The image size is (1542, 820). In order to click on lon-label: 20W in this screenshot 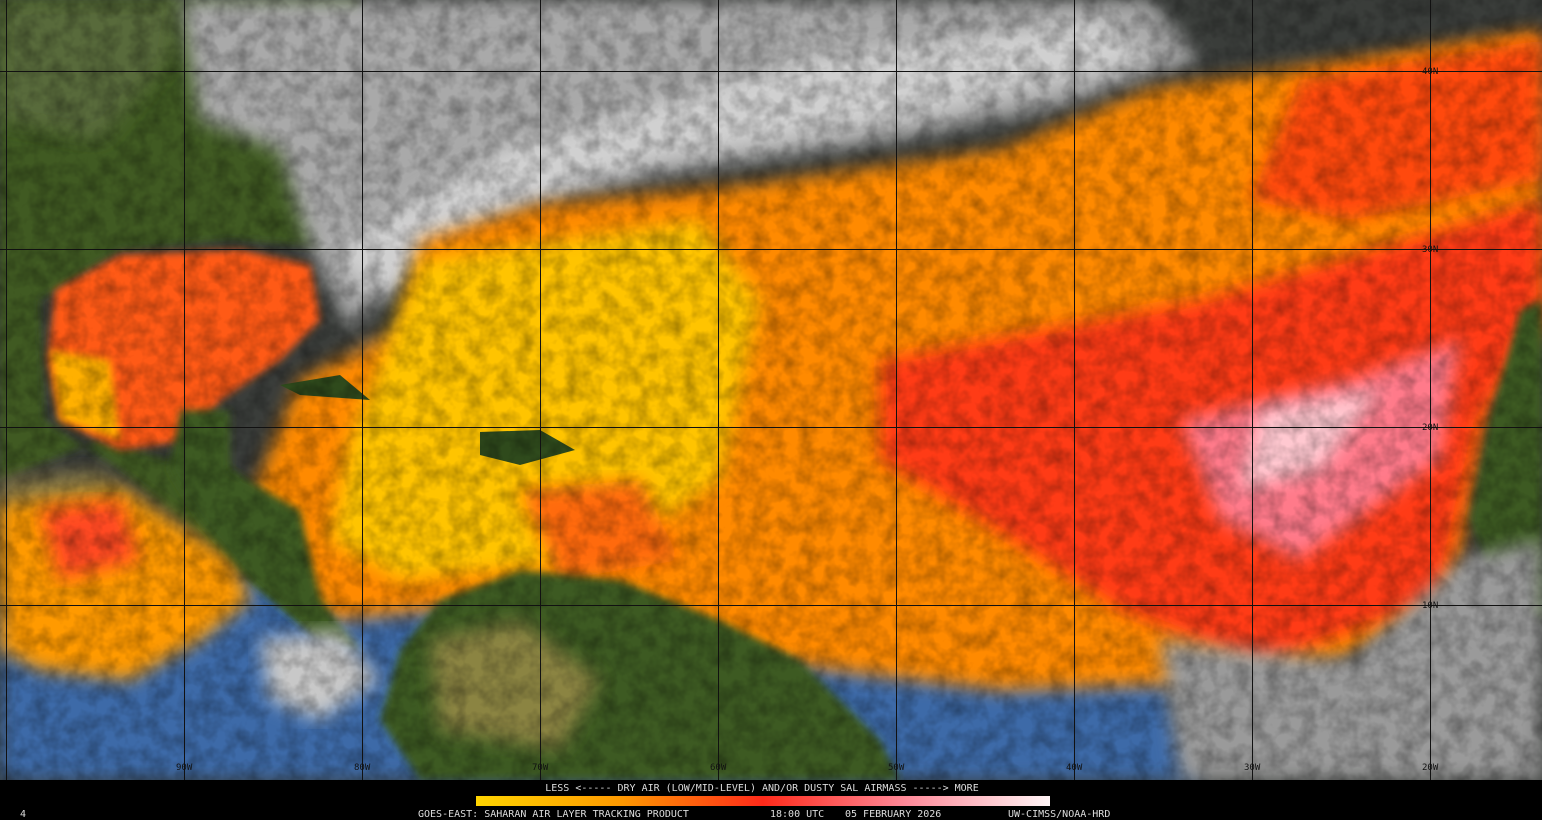, I will do `click(1430, 768)`.